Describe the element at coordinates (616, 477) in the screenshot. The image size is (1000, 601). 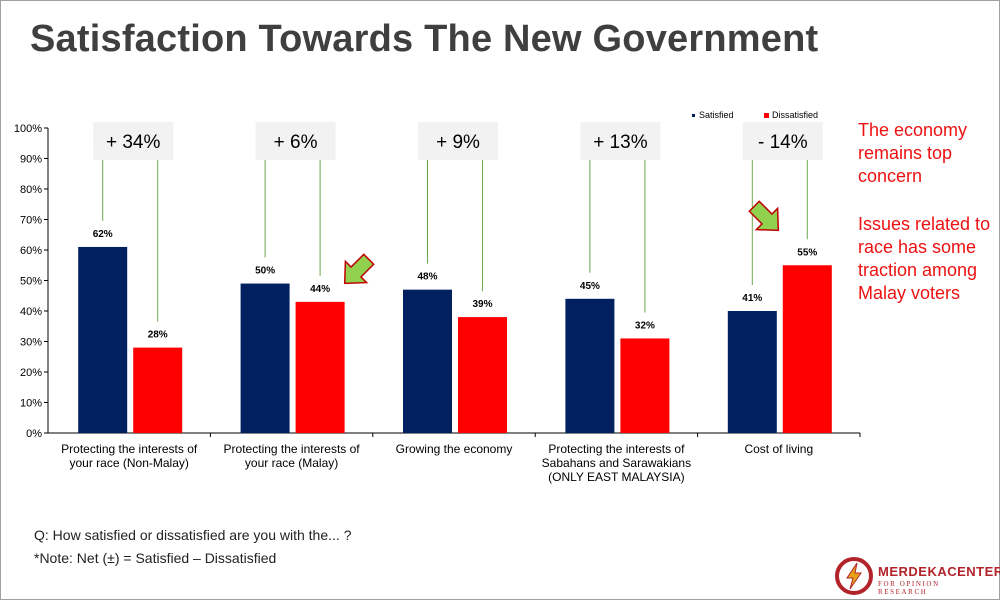
I see `category-label: (ONLY EAST MALAYSIA)` at that location.